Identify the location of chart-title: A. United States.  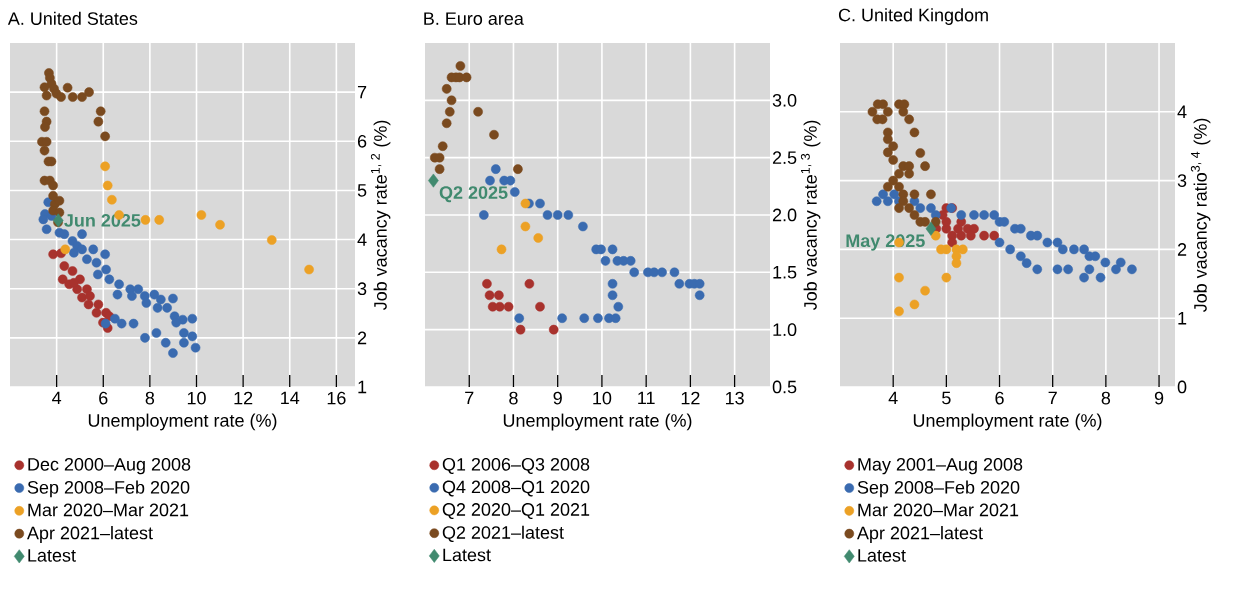
(72, 18).